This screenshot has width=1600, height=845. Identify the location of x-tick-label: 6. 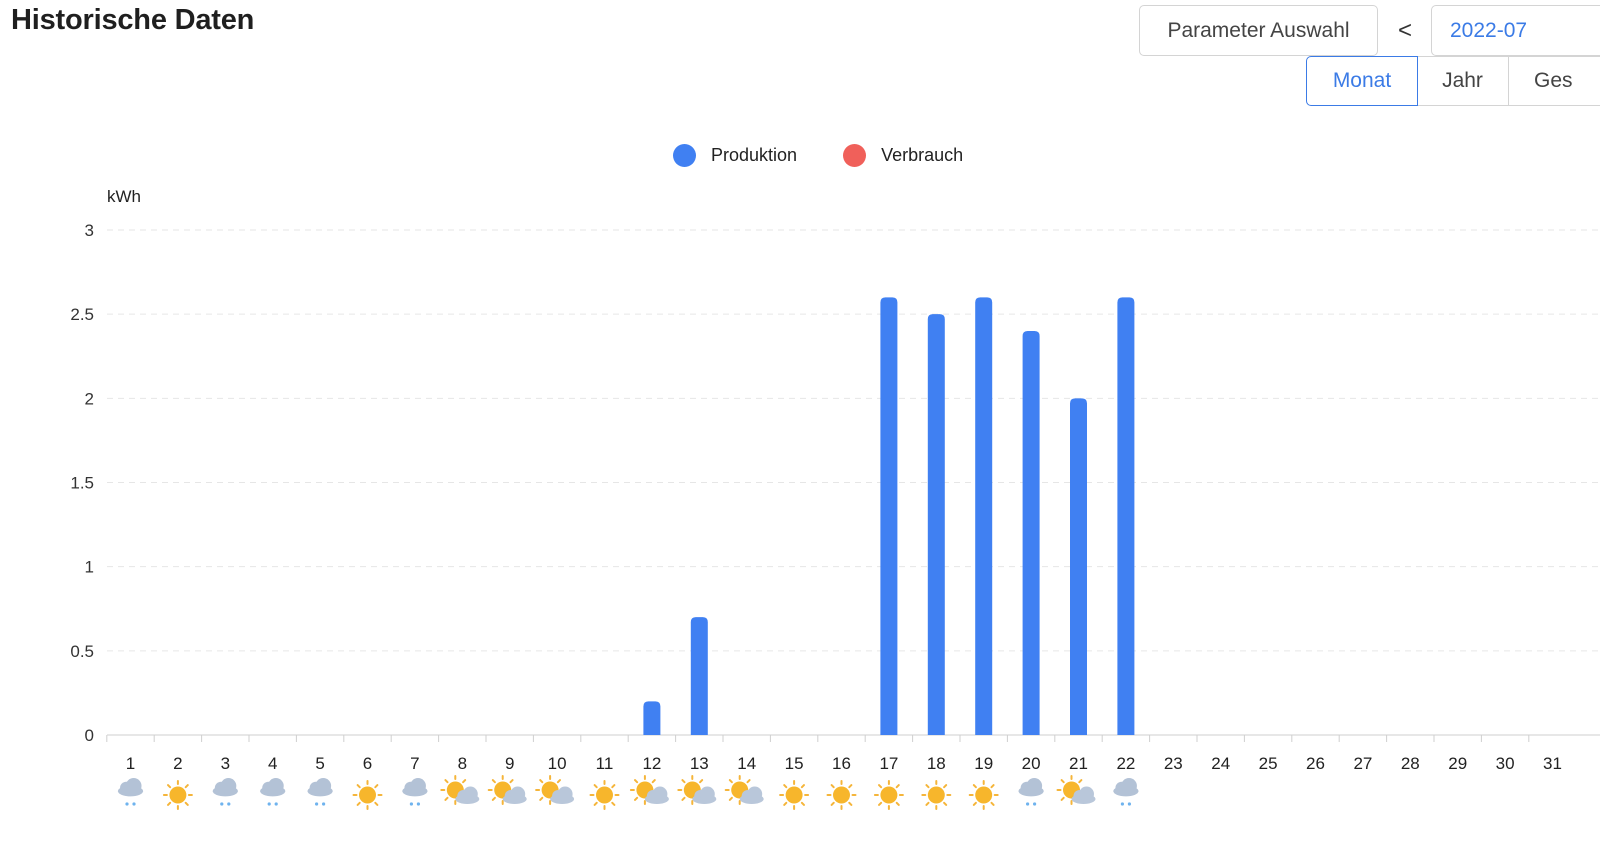
(367, 763).